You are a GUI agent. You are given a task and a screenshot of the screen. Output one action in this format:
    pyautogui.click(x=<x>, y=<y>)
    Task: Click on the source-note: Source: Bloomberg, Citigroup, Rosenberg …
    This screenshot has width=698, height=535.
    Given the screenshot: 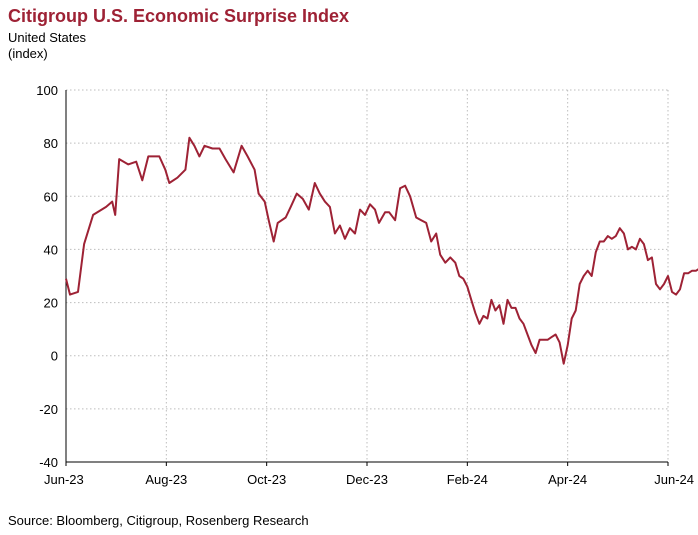 What is the action you would take?
    pyautogui.click(x=158, y=520)
    